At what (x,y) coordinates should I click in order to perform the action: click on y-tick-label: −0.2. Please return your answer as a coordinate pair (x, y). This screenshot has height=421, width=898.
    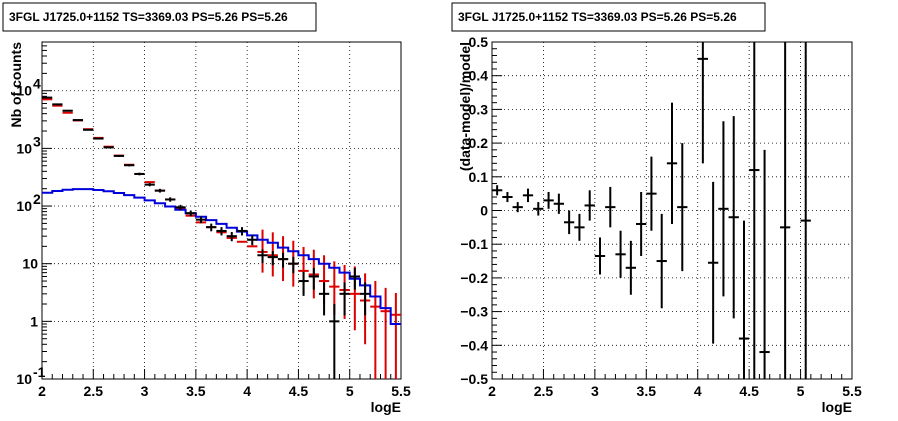
    Looking at the image, I should click on (474, 278).